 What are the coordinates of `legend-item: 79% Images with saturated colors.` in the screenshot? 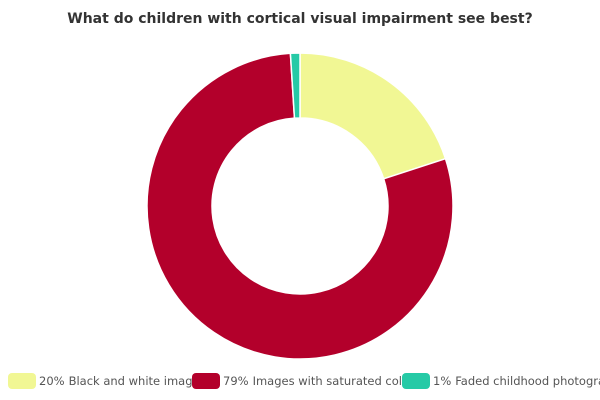 It's located at (307, 381).